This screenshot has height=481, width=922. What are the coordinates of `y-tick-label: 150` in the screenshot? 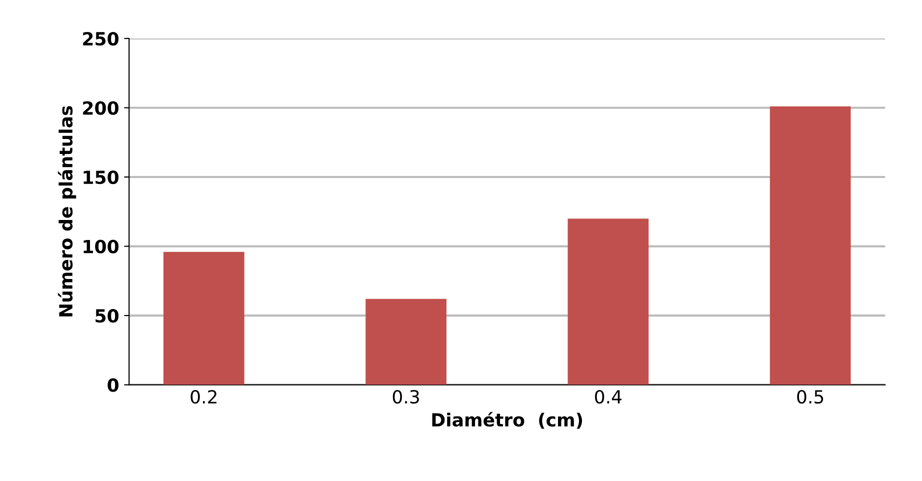 It's located at (101, 177).